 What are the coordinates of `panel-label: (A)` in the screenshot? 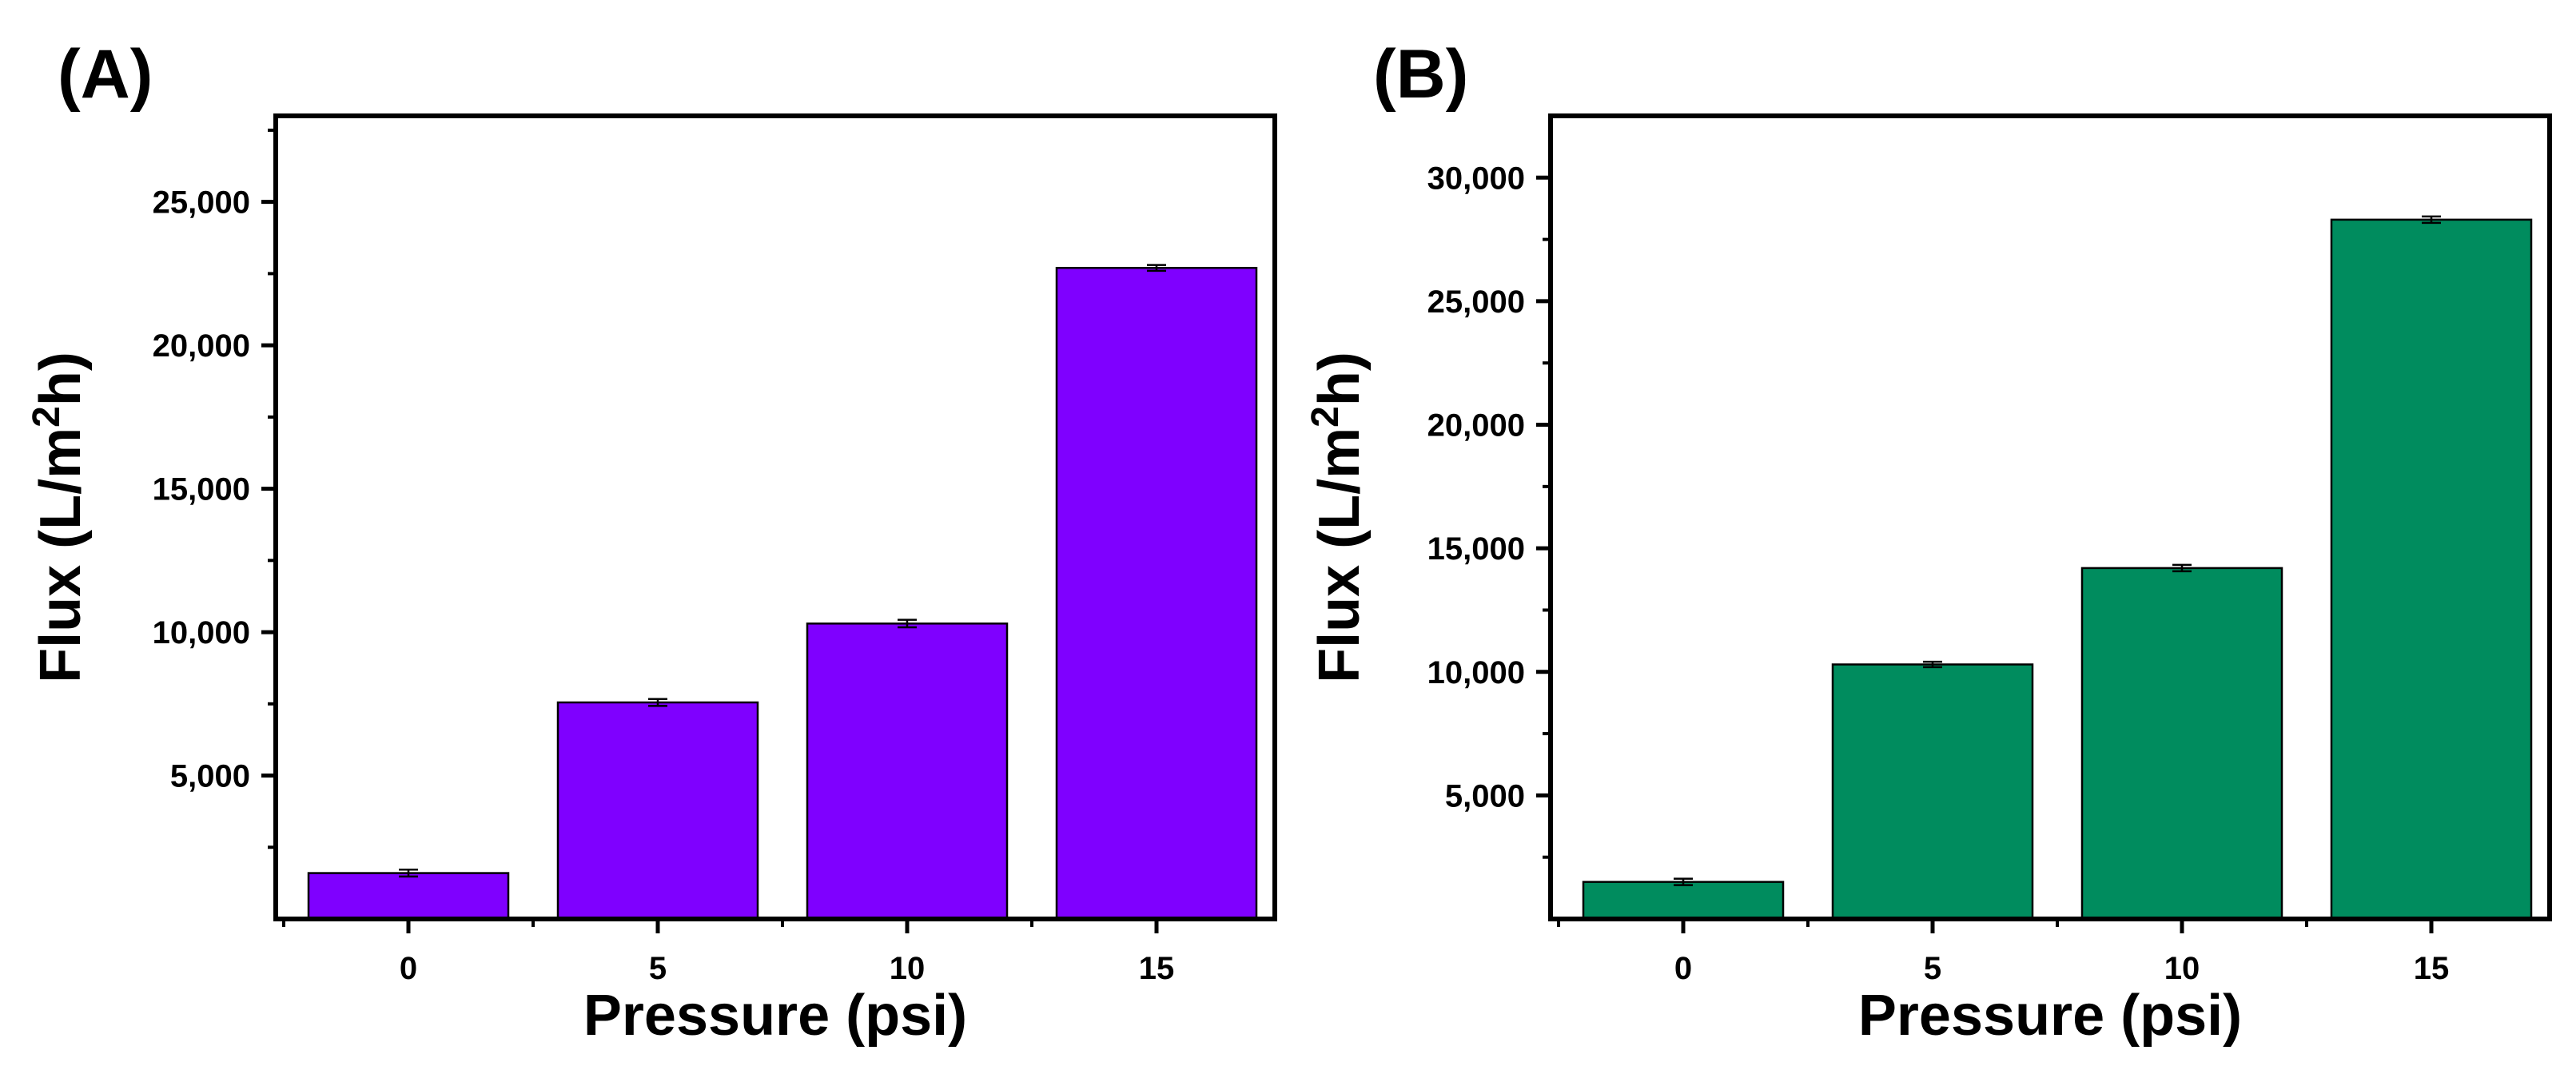 It's located at (106, 74).